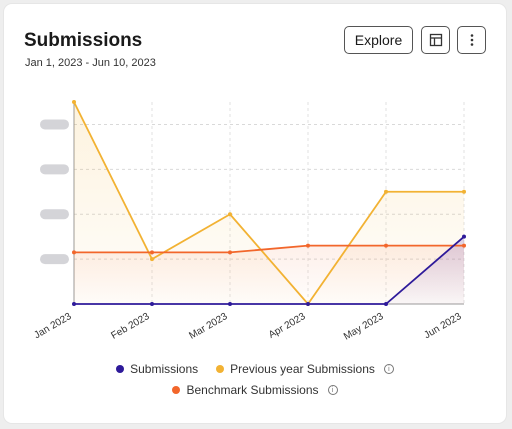 The image size is (512, 429). I want to click on date-range: Jan 1, 2023 - Jun 10, 2023, so click(90, 63).